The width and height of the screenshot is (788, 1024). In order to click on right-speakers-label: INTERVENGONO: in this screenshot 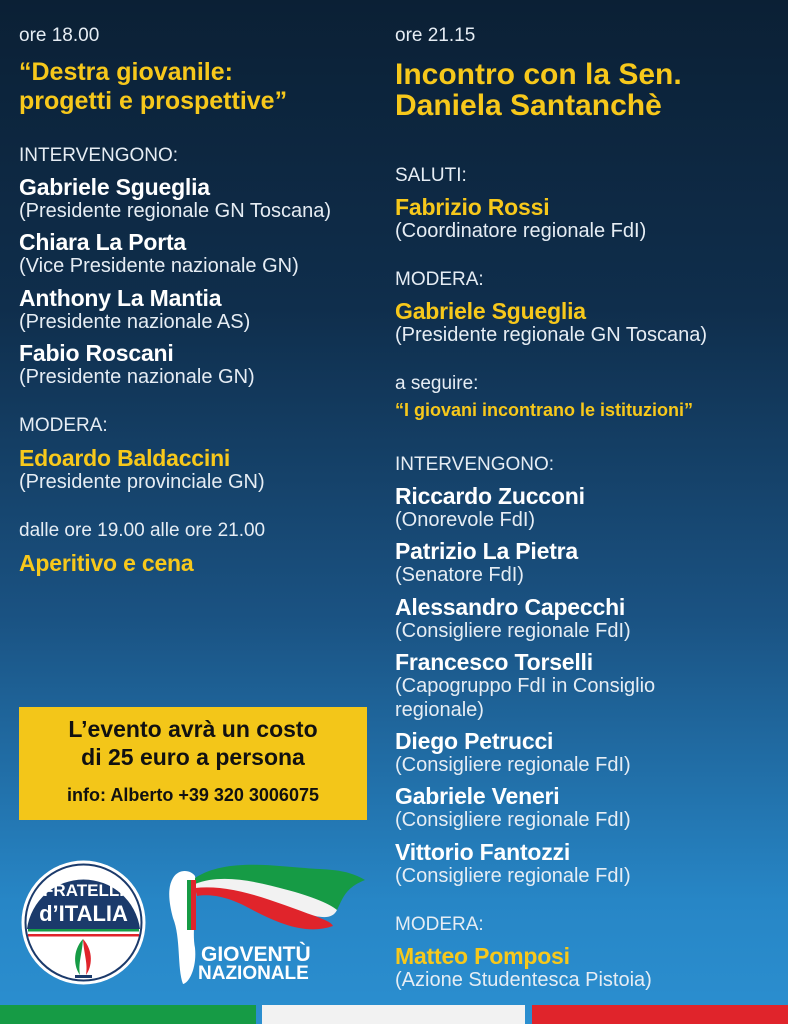, I will do `click(475, 464)`.